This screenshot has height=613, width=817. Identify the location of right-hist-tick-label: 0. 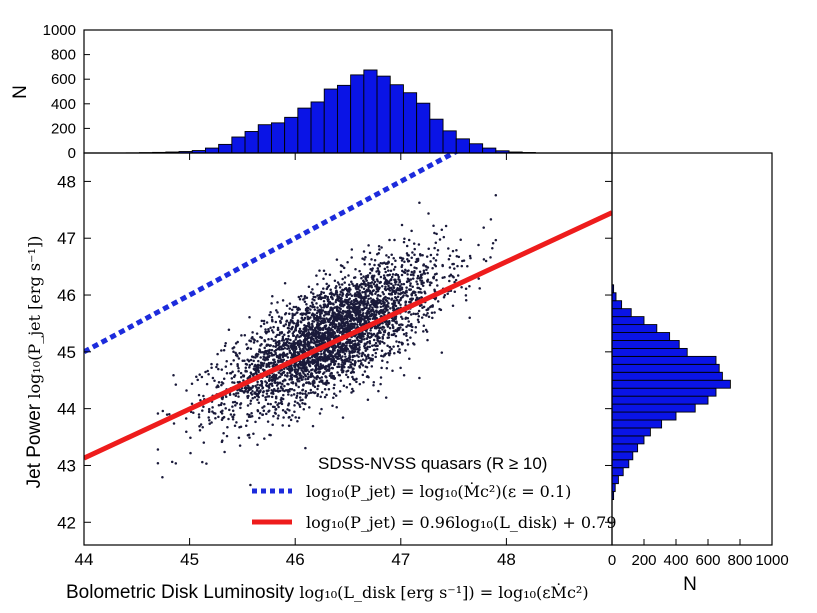
(612, 560).